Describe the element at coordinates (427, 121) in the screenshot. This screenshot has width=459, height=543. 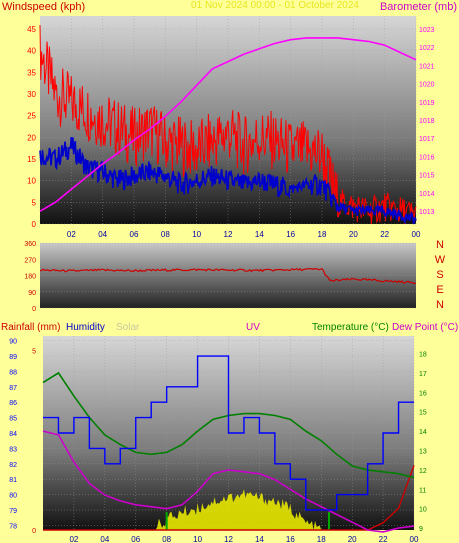
I see `barometer-tick-label: 1018` at that location.